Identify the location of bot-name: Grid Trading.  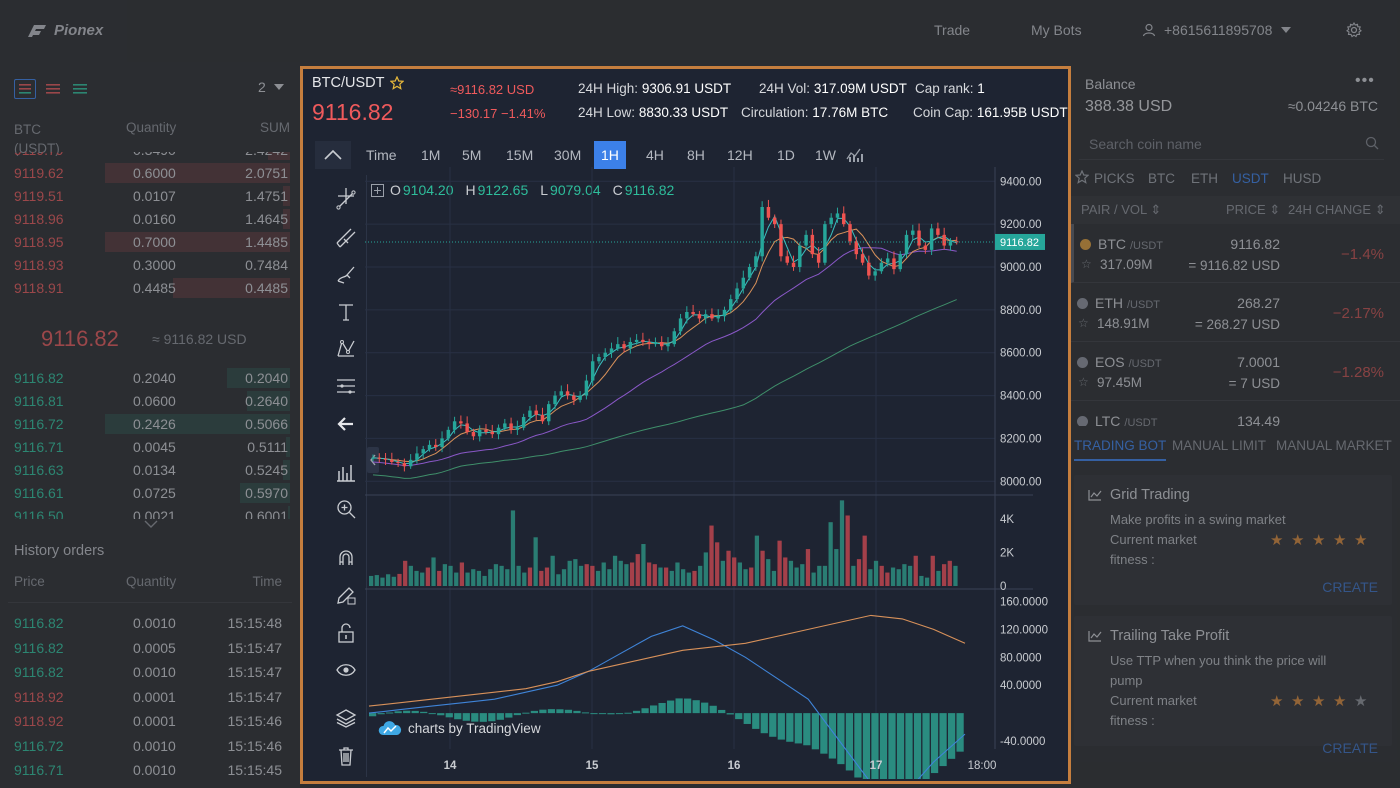
(1150, 495).